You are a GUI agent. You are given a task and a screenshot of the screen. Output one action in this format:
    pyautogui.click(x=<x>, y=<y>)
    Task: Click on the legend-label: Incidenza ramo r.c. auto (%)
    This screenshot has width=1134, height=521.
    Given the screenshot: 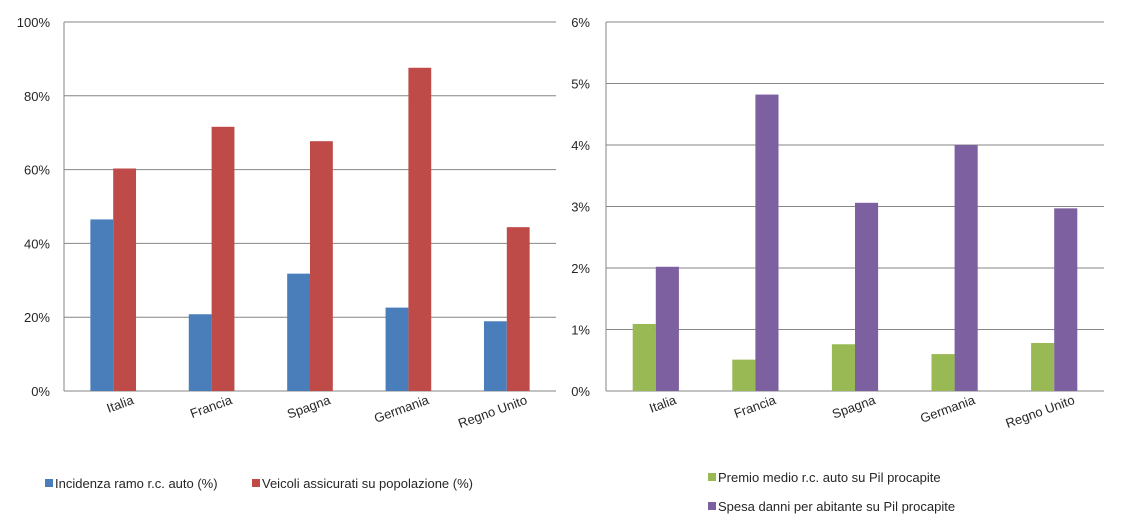 What is the action you would take?
    pyautogui.click(x=136, y=483)
    